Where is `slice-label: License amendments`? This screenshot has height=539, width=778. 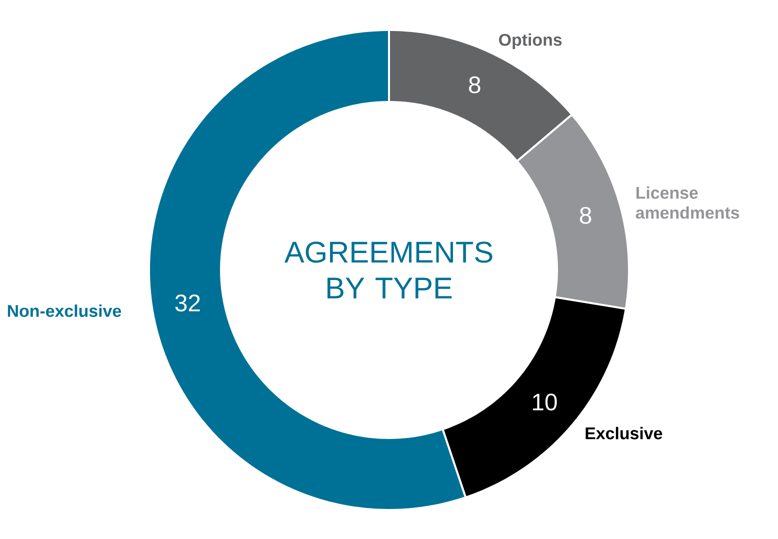 slice-label: License amendments is located at coordinates (688, 202).